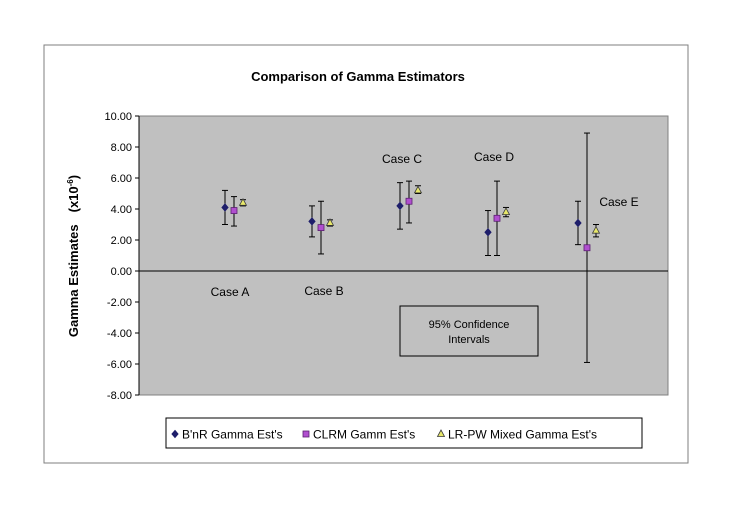 The width and height of the screenshot is (734, 519). Describe the element at coordinates (119, 365) in the screenshot. I see `y-tick-label: -6.00` at that location.